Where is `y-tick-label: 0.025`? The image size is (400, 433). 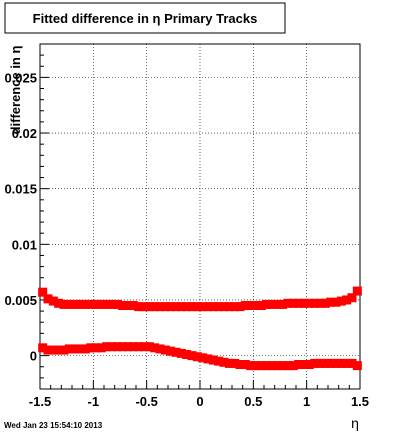 y-tick-label: 0.025 is located at coordinates (20, 77).